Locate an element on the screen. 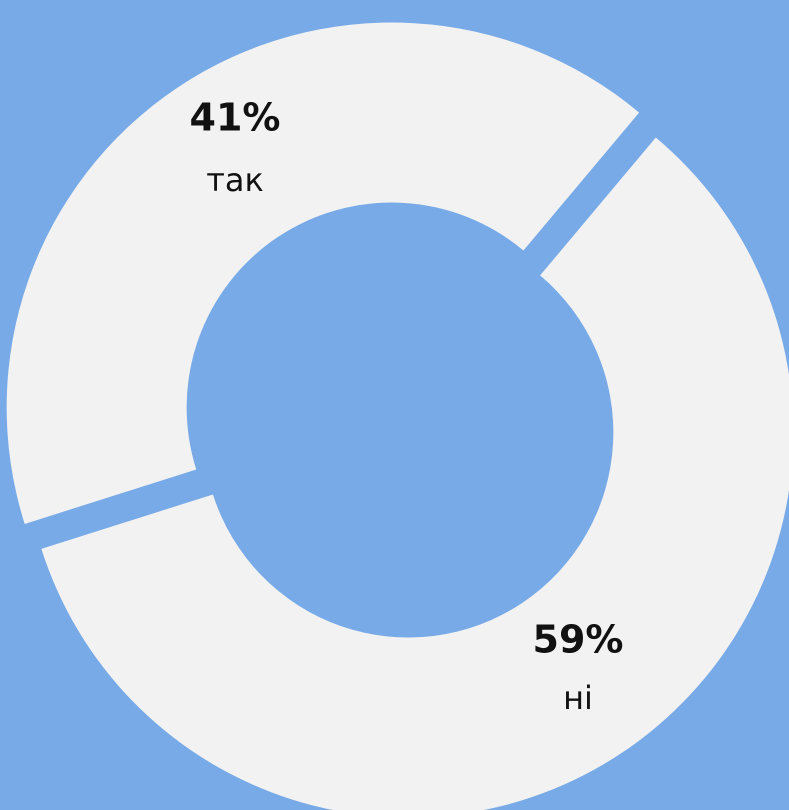  value-label: 41% is located at coordinates (235, 118).